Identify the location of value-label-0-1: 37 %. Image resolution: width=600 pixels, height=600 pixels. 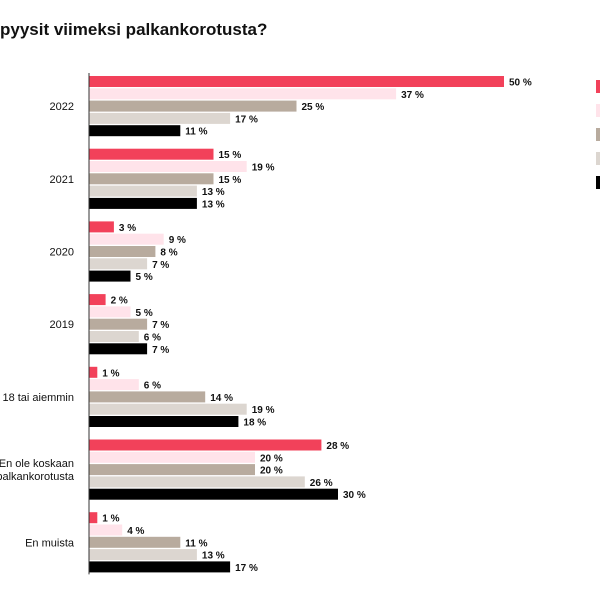
(412, 95).